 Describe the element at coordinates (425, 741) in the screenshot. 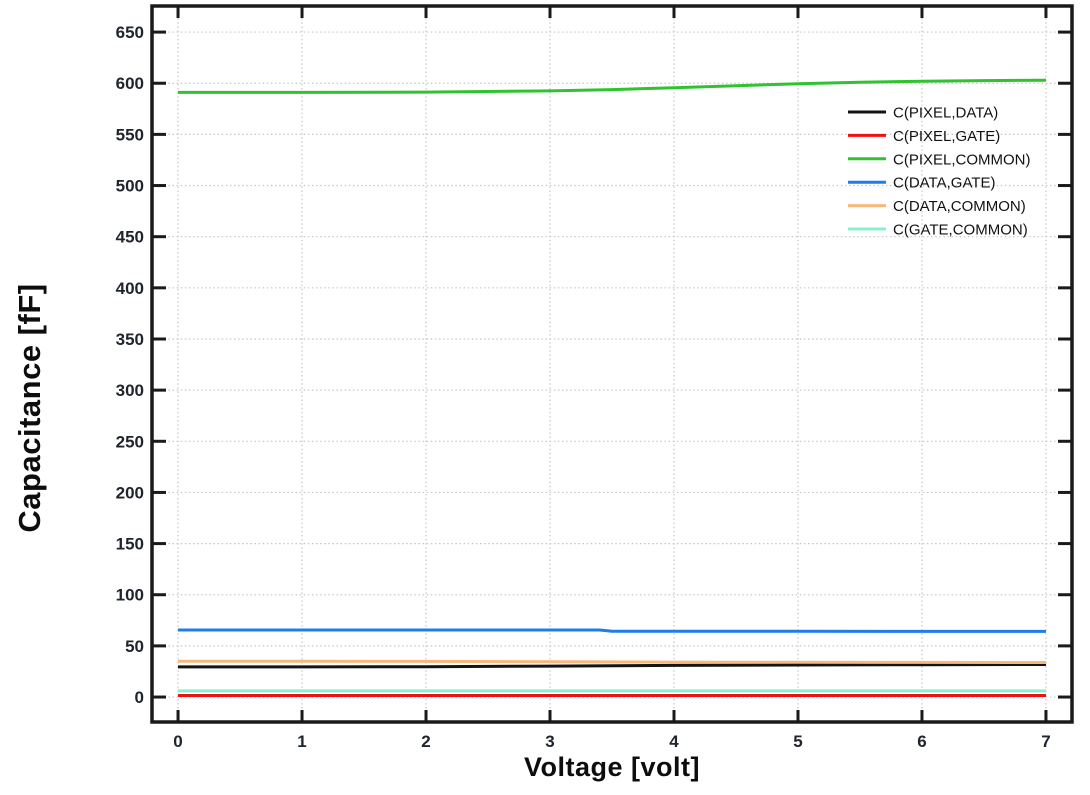

I see `x-tick-label: 2` at that location.